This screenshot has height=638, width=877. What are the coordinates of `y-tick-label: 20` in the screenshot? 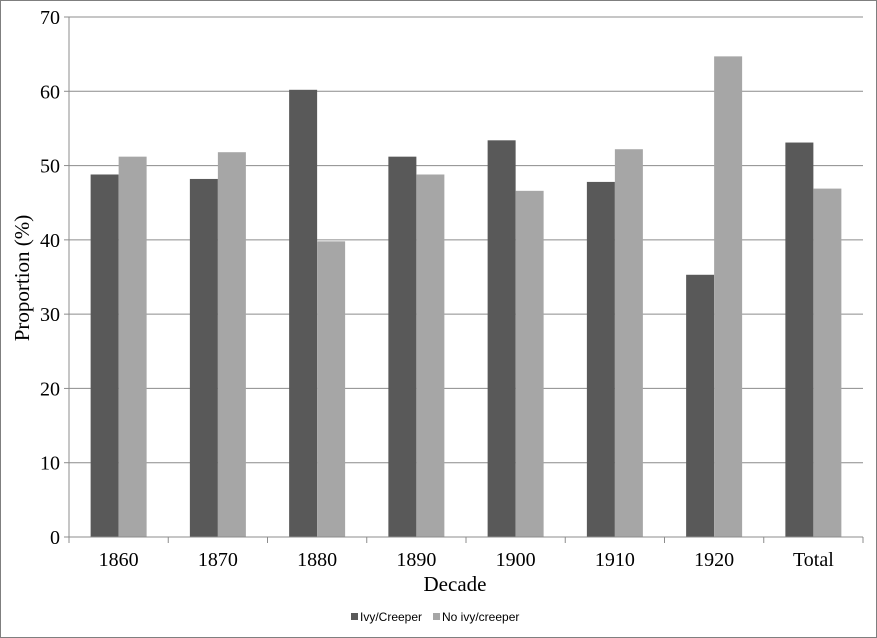 It's located at (50, 389).